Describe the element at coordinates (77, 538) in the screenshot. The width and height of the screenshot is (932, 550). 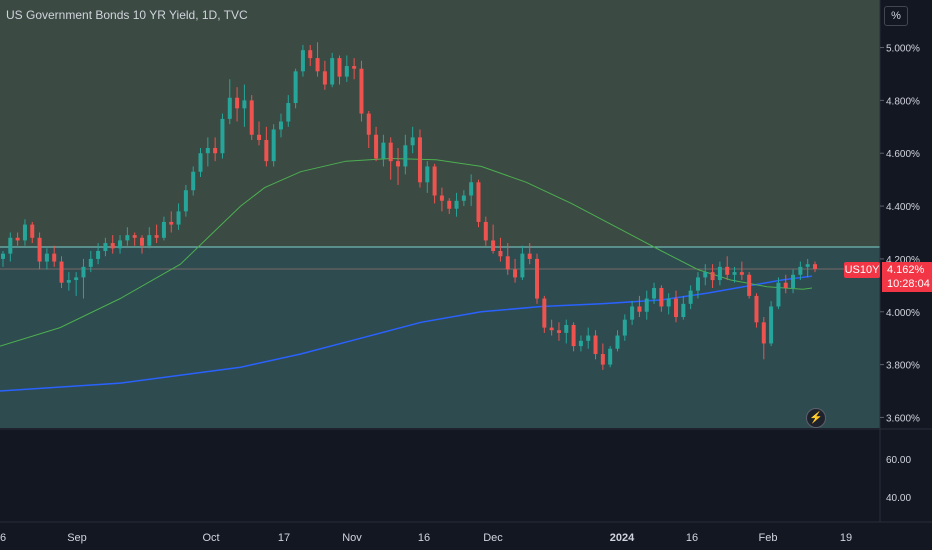
I see `x-tick-label: Sep` at that location.